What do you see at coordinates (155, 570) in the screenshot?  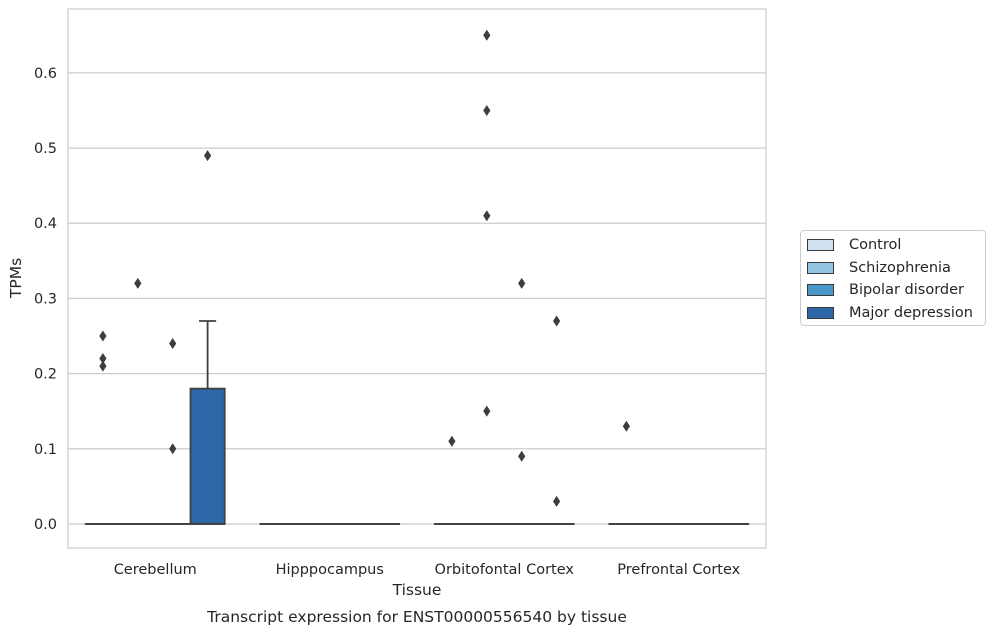 I see `x-tick-label: Cerebellum` at bounding box center [155, 570].